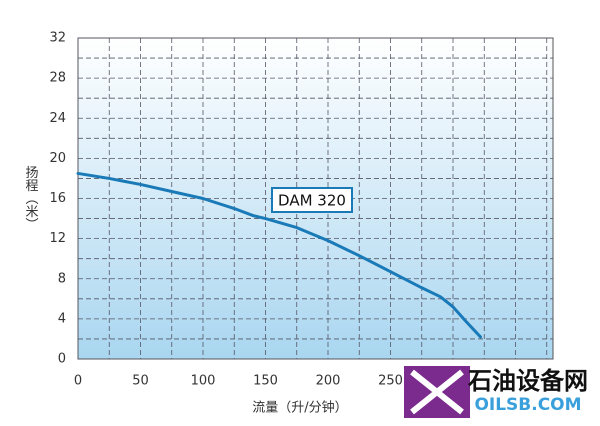  I want to click on annotation-box, so click(312, 200).